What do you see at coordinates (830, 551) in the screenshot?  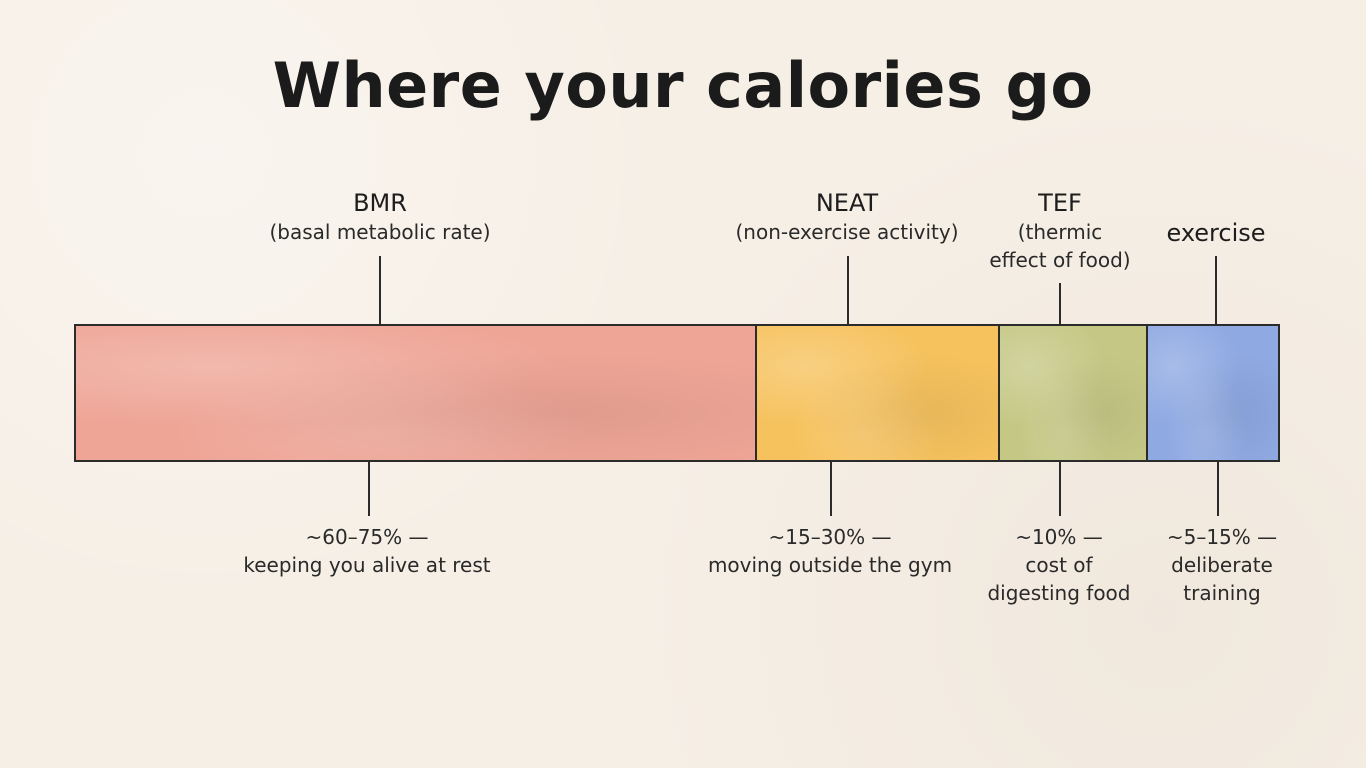 I see `neat-note: ~15–30% — moving outside the gym` at bounding box center [830, 551].